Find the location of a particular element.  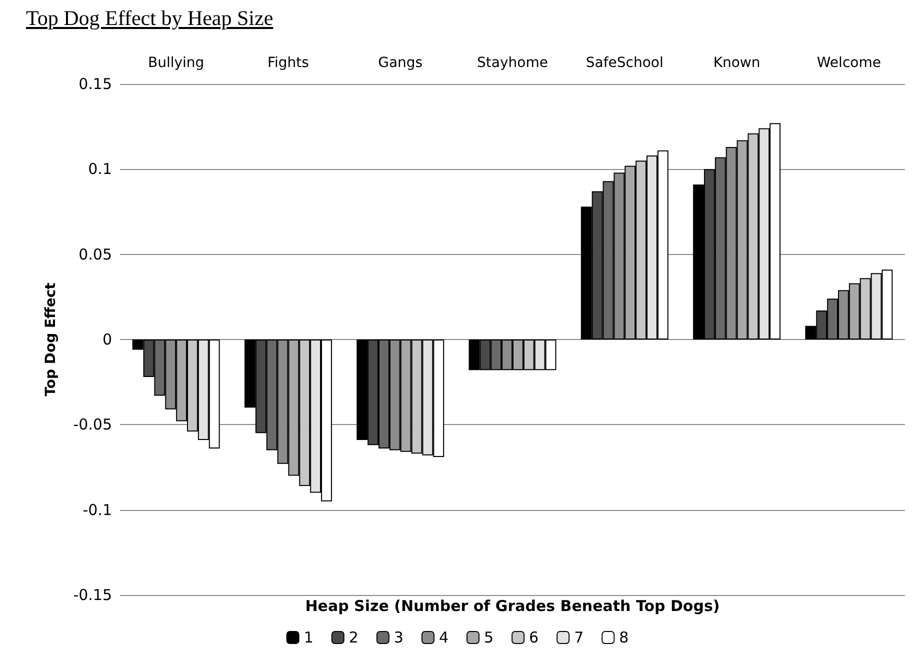

legend-label: 2 is located at coordinates (353, 637).